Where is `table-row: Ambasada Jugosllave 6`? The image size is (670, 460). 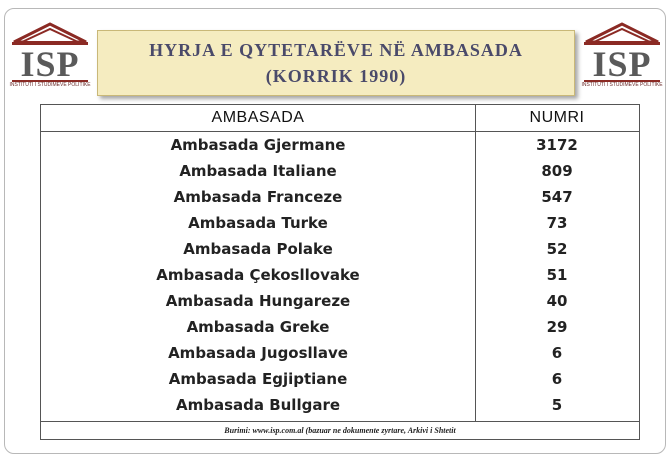 table-row: Ambasada Jugosllave 6 is located at coordinates (340, 353).